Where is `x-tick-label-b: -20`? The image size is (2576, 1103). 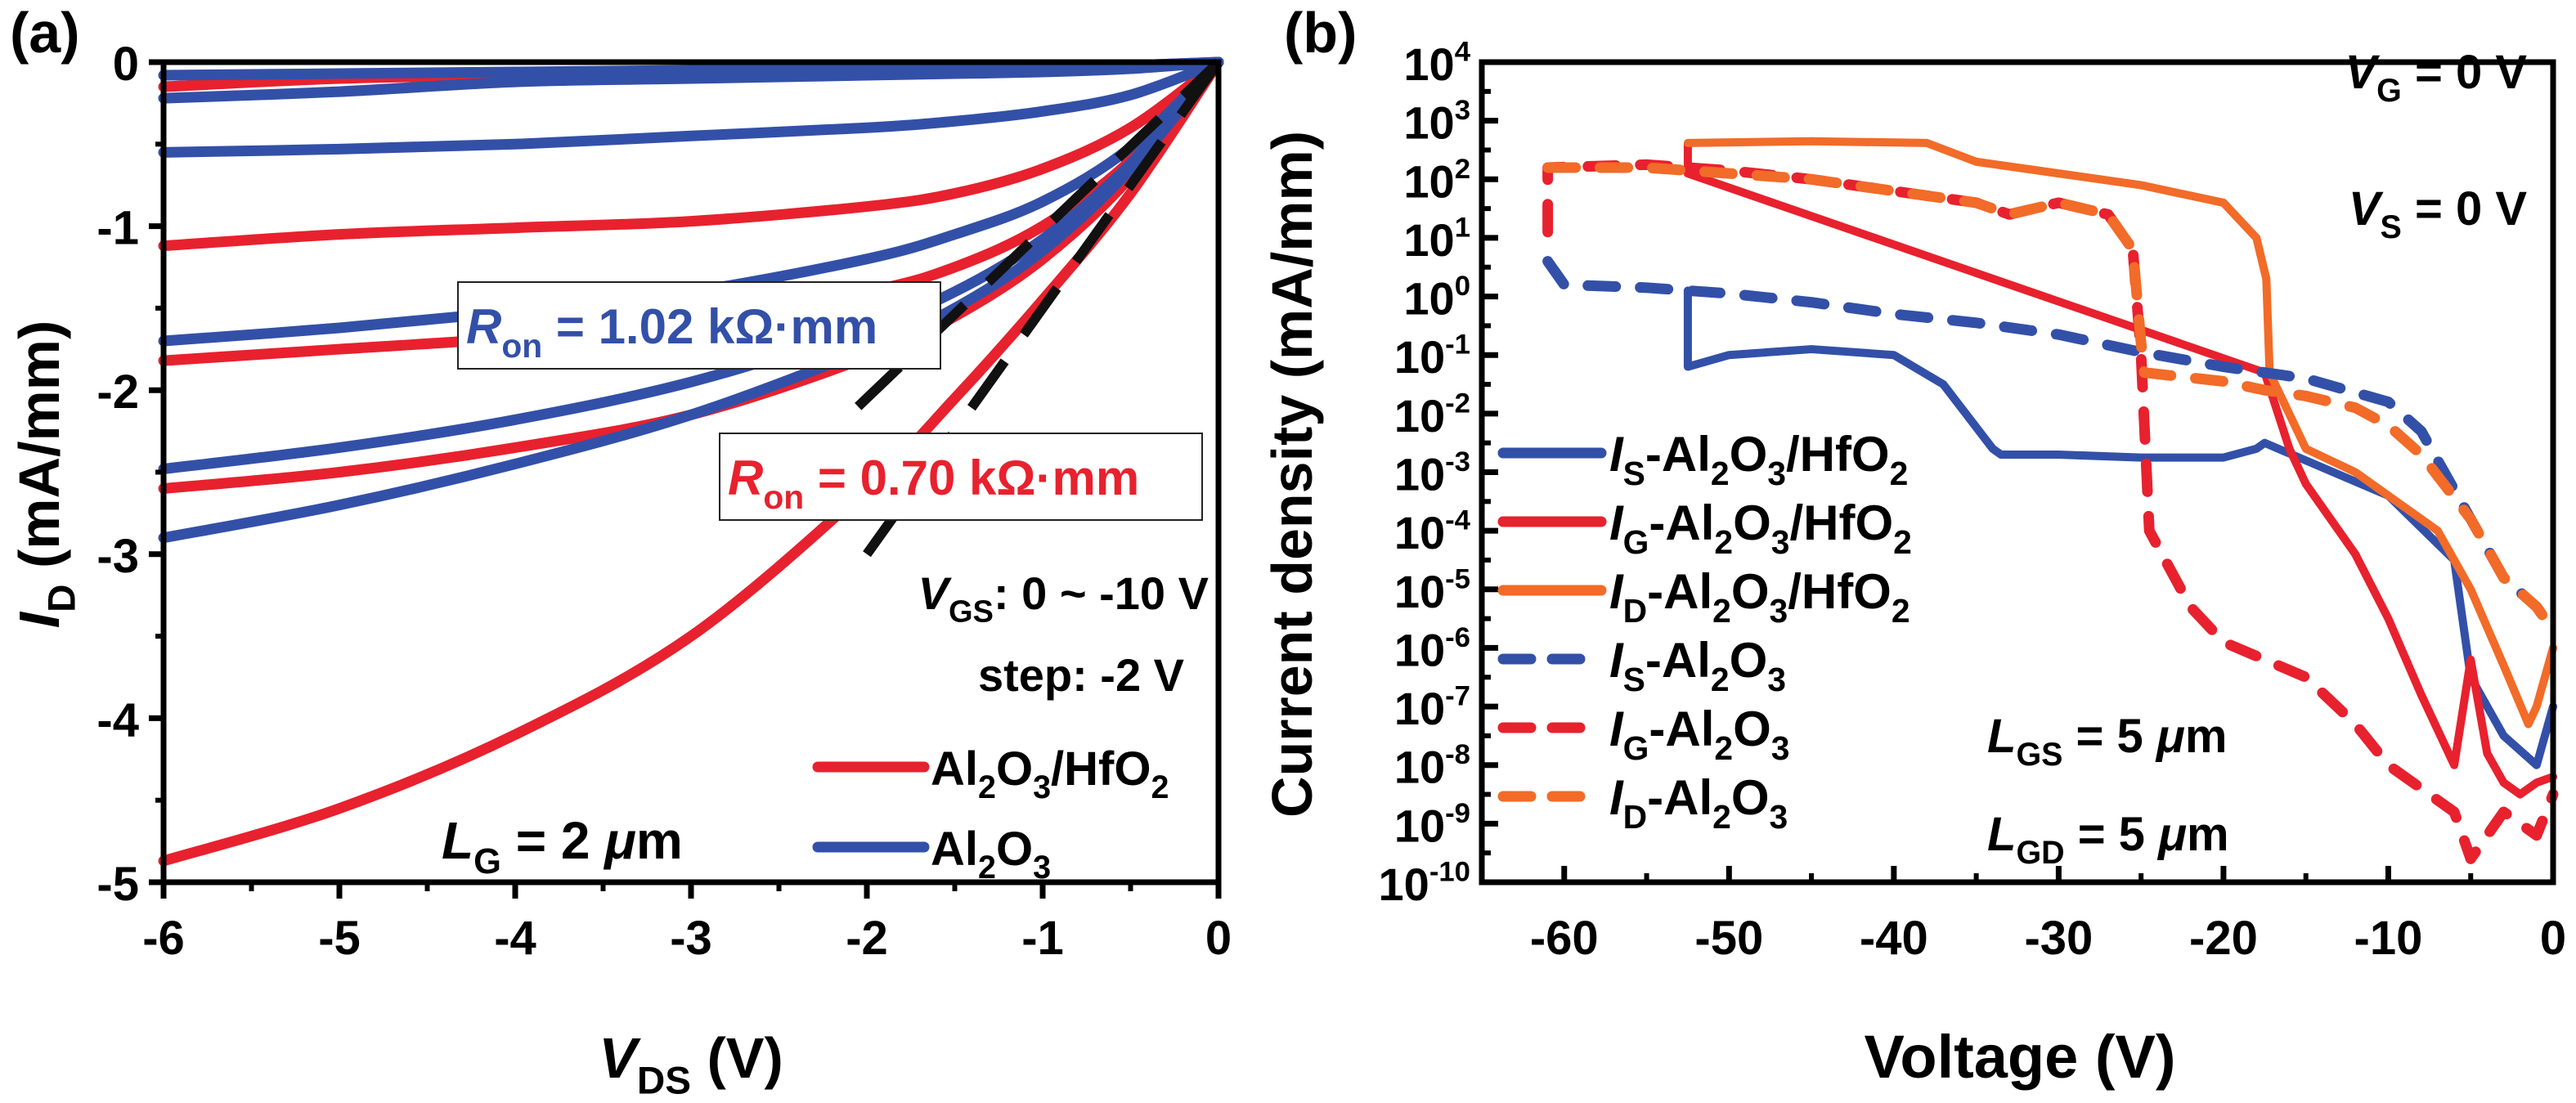 x-tick-label-b: -20 is located at coordinates (2223, 938).